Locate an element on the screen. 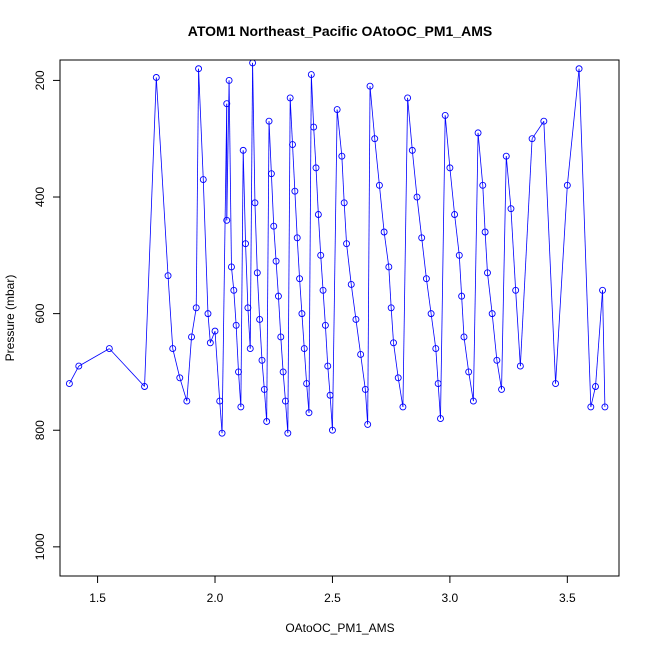 This screenshot has height=650, width=650. y-tick-label: 600 is located at coordinates (40, 313).